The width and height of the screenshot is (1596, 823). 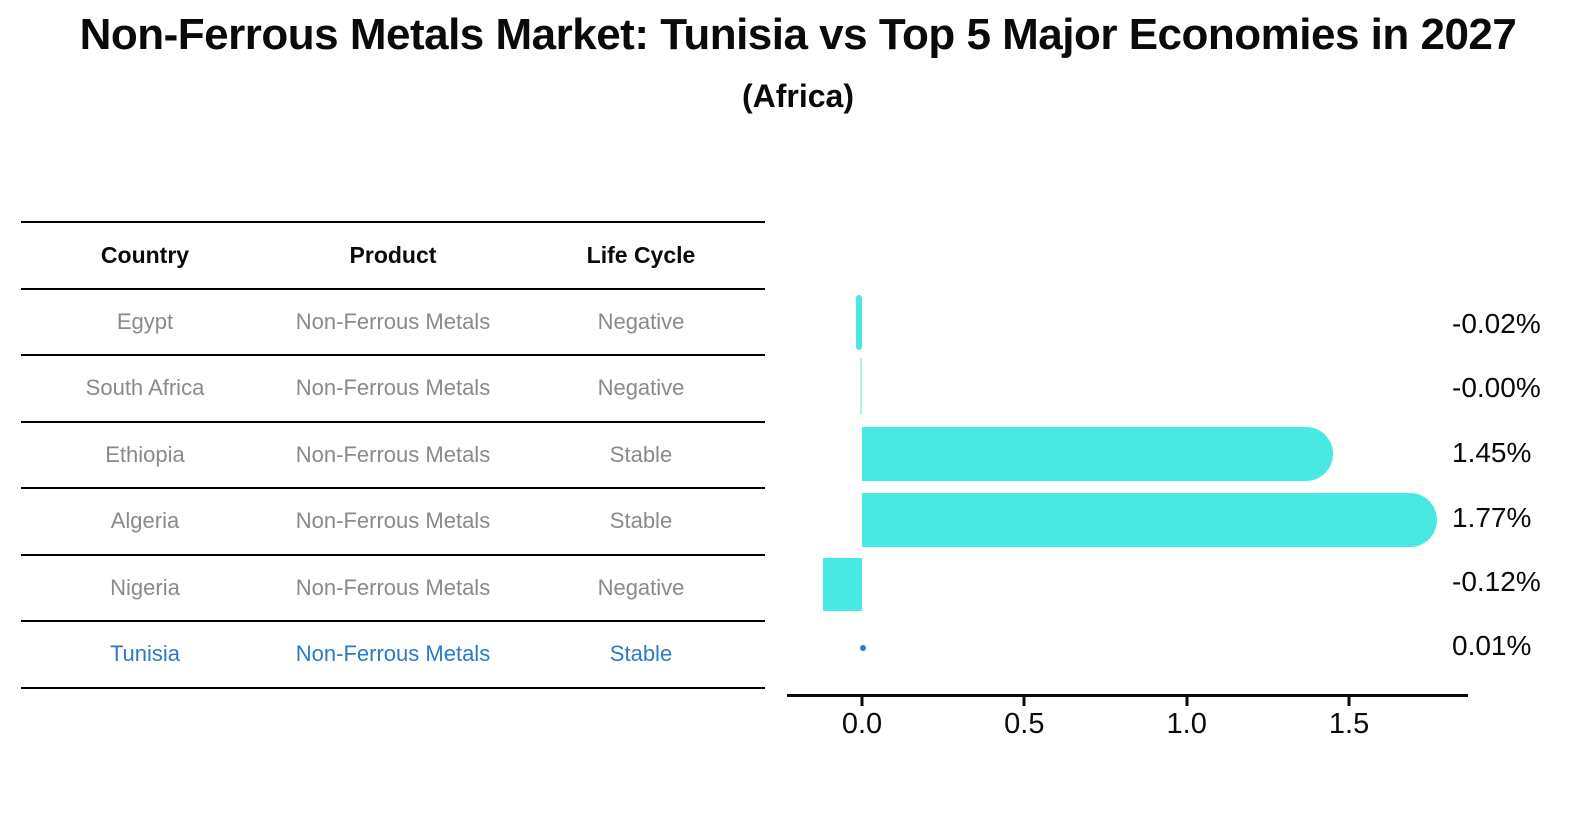 I want to click on value-label-nigeria: -0.12%, so click(x=1496, y=581).